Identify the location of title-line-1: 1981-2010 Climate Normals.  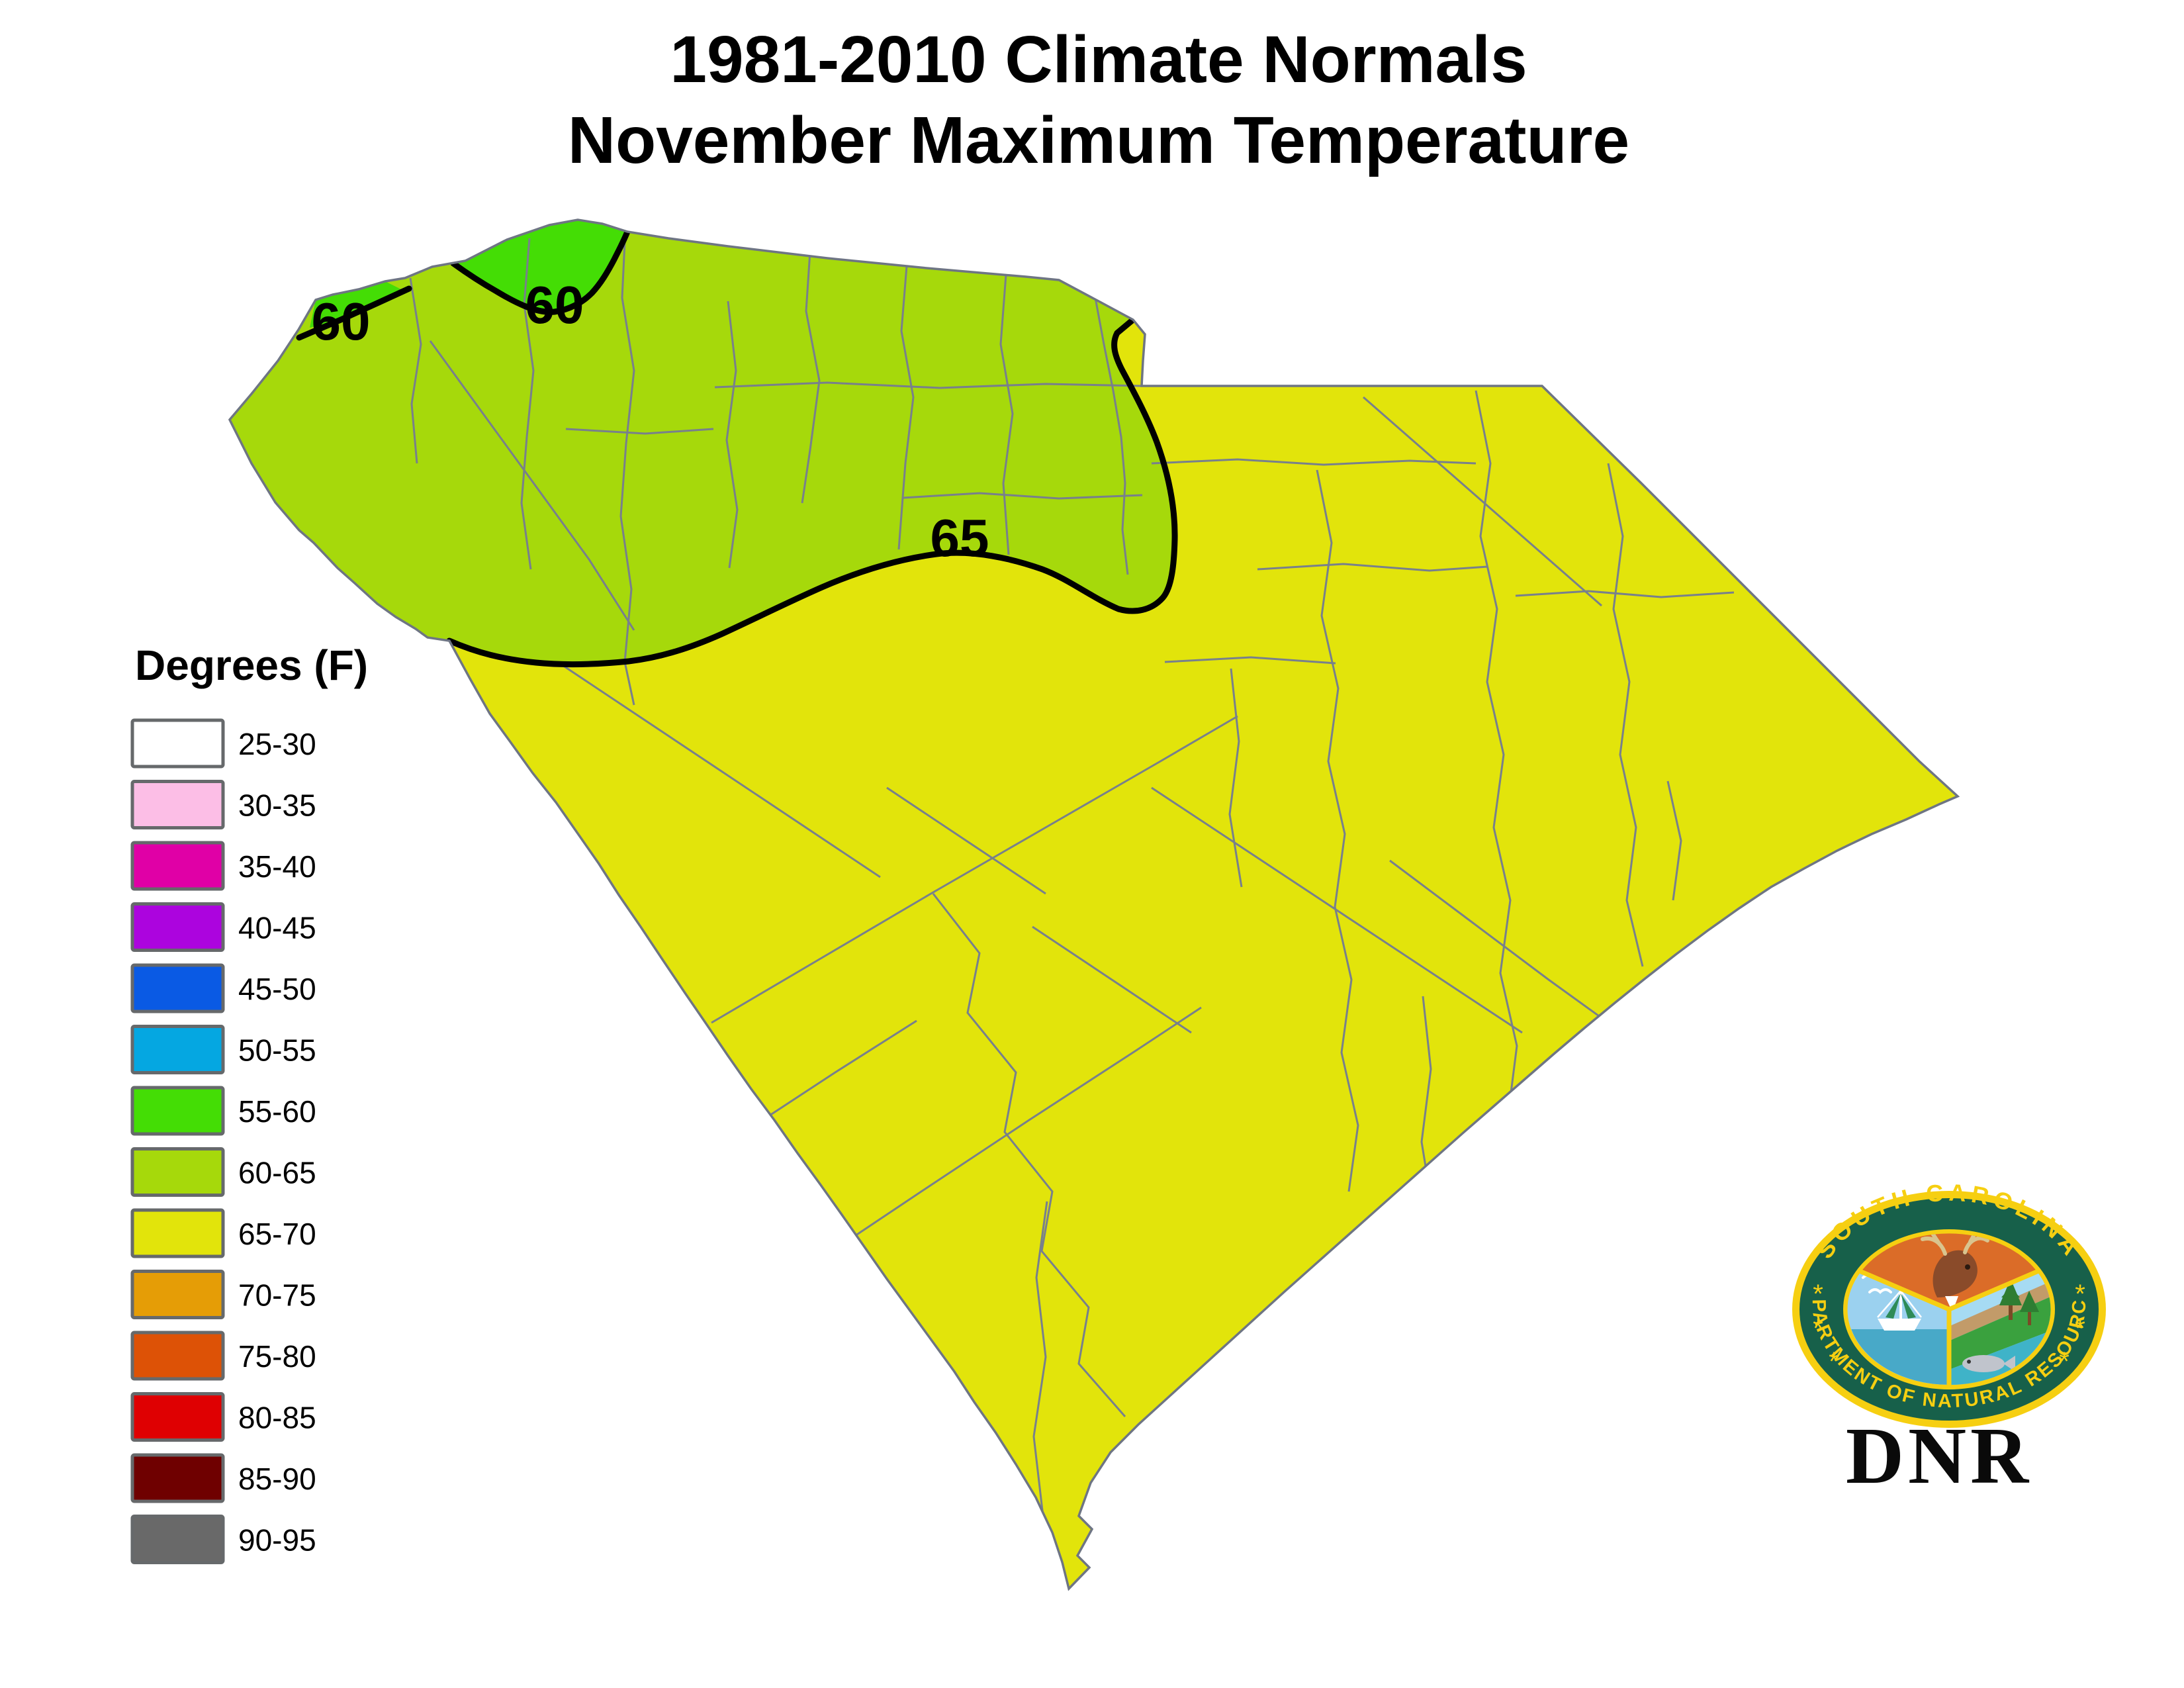
(1098, 60).